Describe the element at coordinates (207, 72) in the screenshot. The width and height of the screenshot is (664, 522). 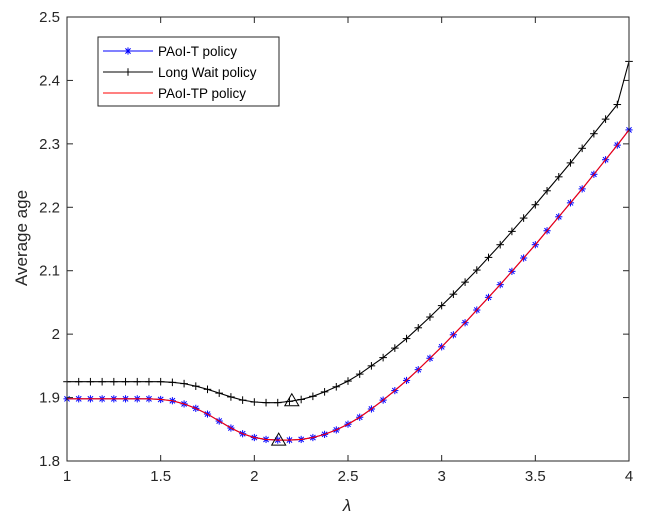
I see `legend-label-long-wait-policy: Long Wait policy` at that location.